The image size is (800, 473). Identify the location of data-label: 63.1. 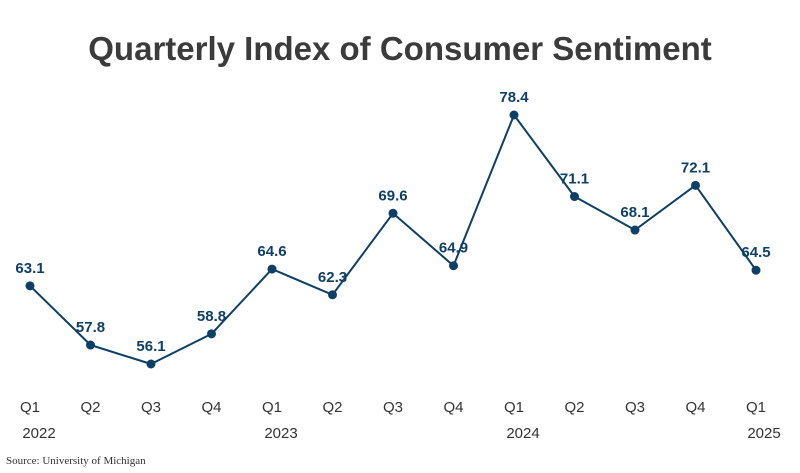
(29, 268).